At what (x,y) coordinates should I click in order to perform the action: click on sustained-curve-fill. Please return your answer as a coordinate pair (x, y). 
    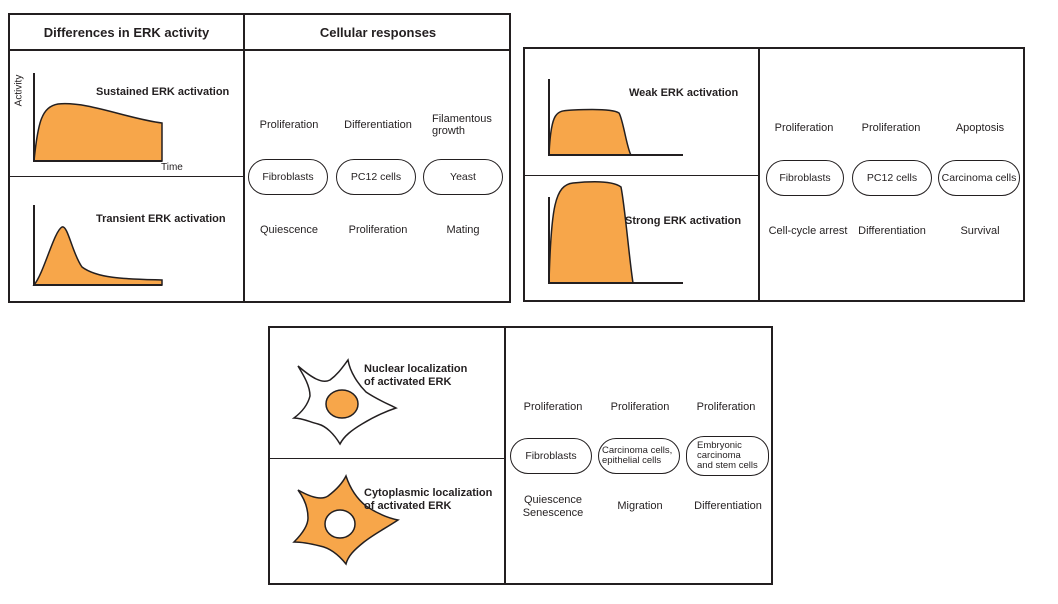
    Looking at the image, I should click on (98, 132).